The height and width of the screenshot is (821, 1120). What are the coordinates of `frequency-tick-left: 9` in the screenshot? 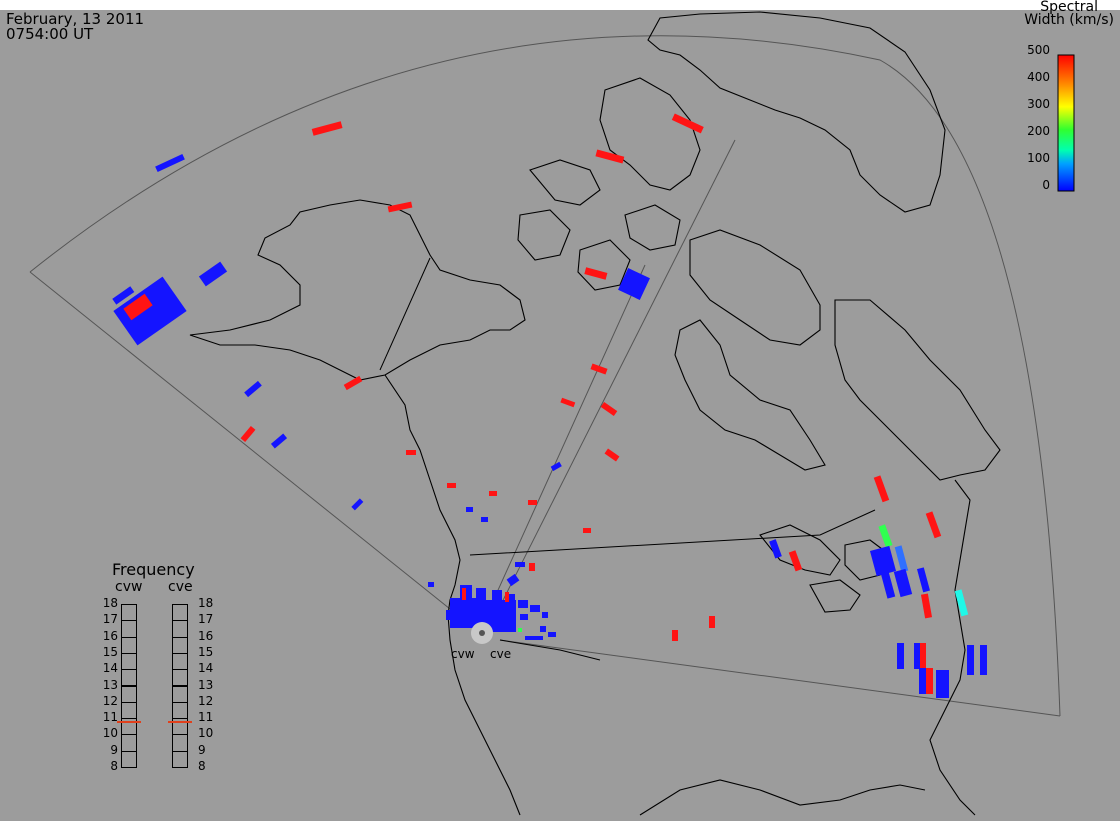 It's located at (114, 749).